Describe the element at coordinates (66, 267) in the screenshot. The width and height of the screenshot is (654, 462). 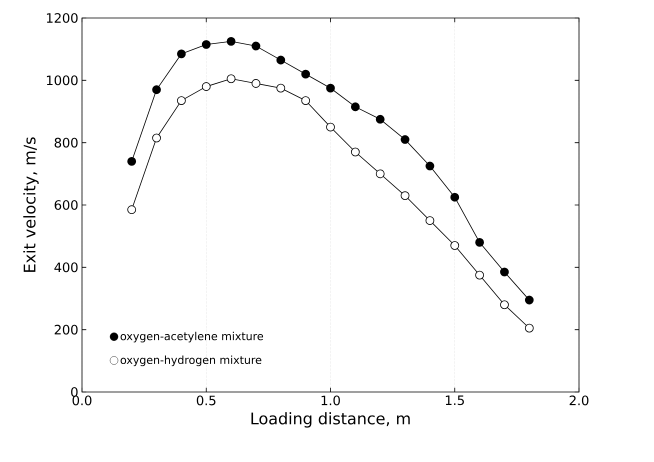
I see `y-tick-label: 400` at that location.